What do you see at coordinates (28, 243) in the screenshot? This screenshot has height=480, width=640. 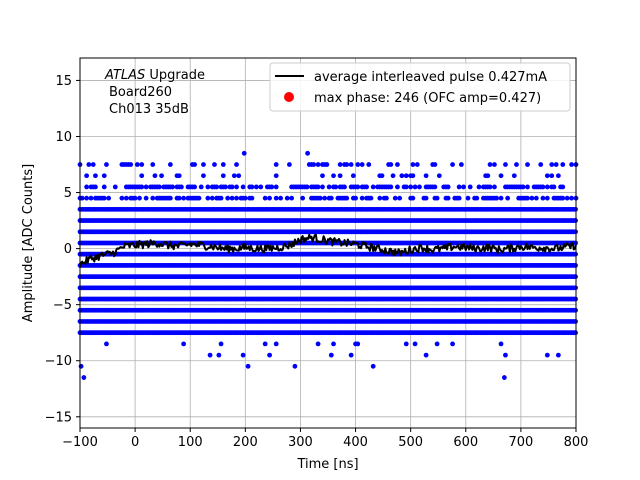 I see `y-axis-label: Amplitude [ADC Counts]` at bounding box center [28, 243].